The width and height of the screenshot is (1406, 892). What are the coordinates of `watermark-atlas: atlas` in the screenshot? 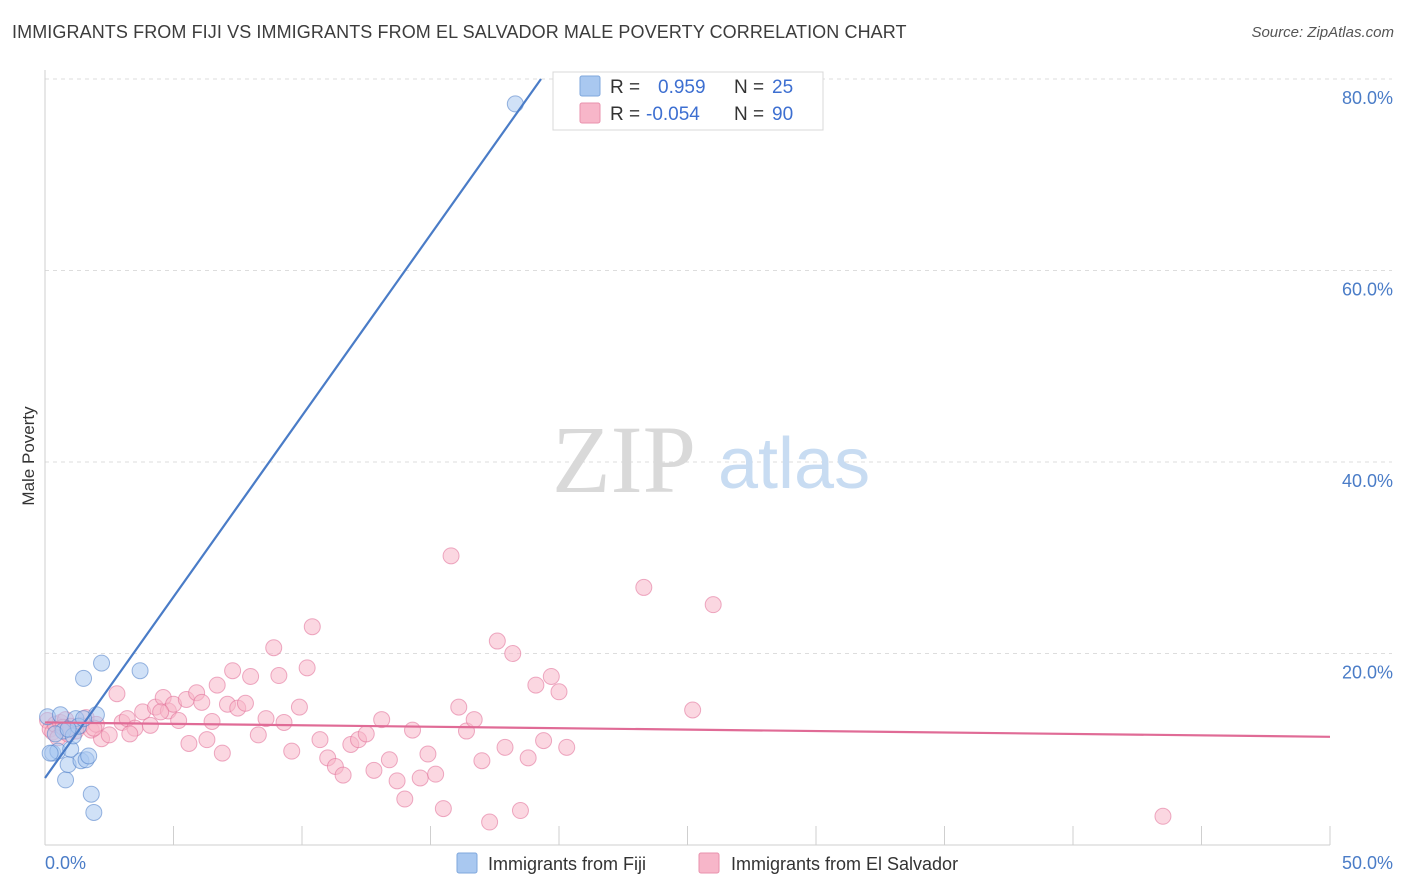 It's located at (794, 464).